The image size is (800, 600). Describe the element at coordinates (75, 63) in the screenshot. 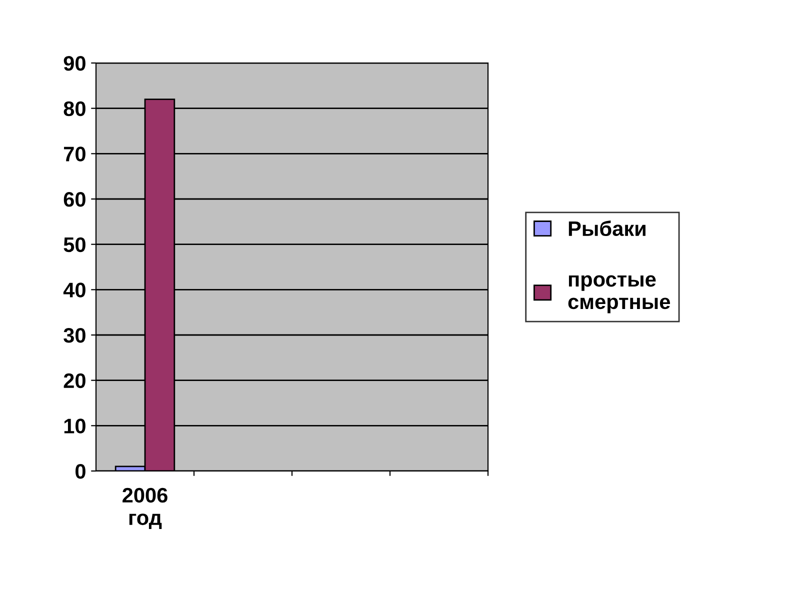

I see `y-tick-label: 90` at that location.